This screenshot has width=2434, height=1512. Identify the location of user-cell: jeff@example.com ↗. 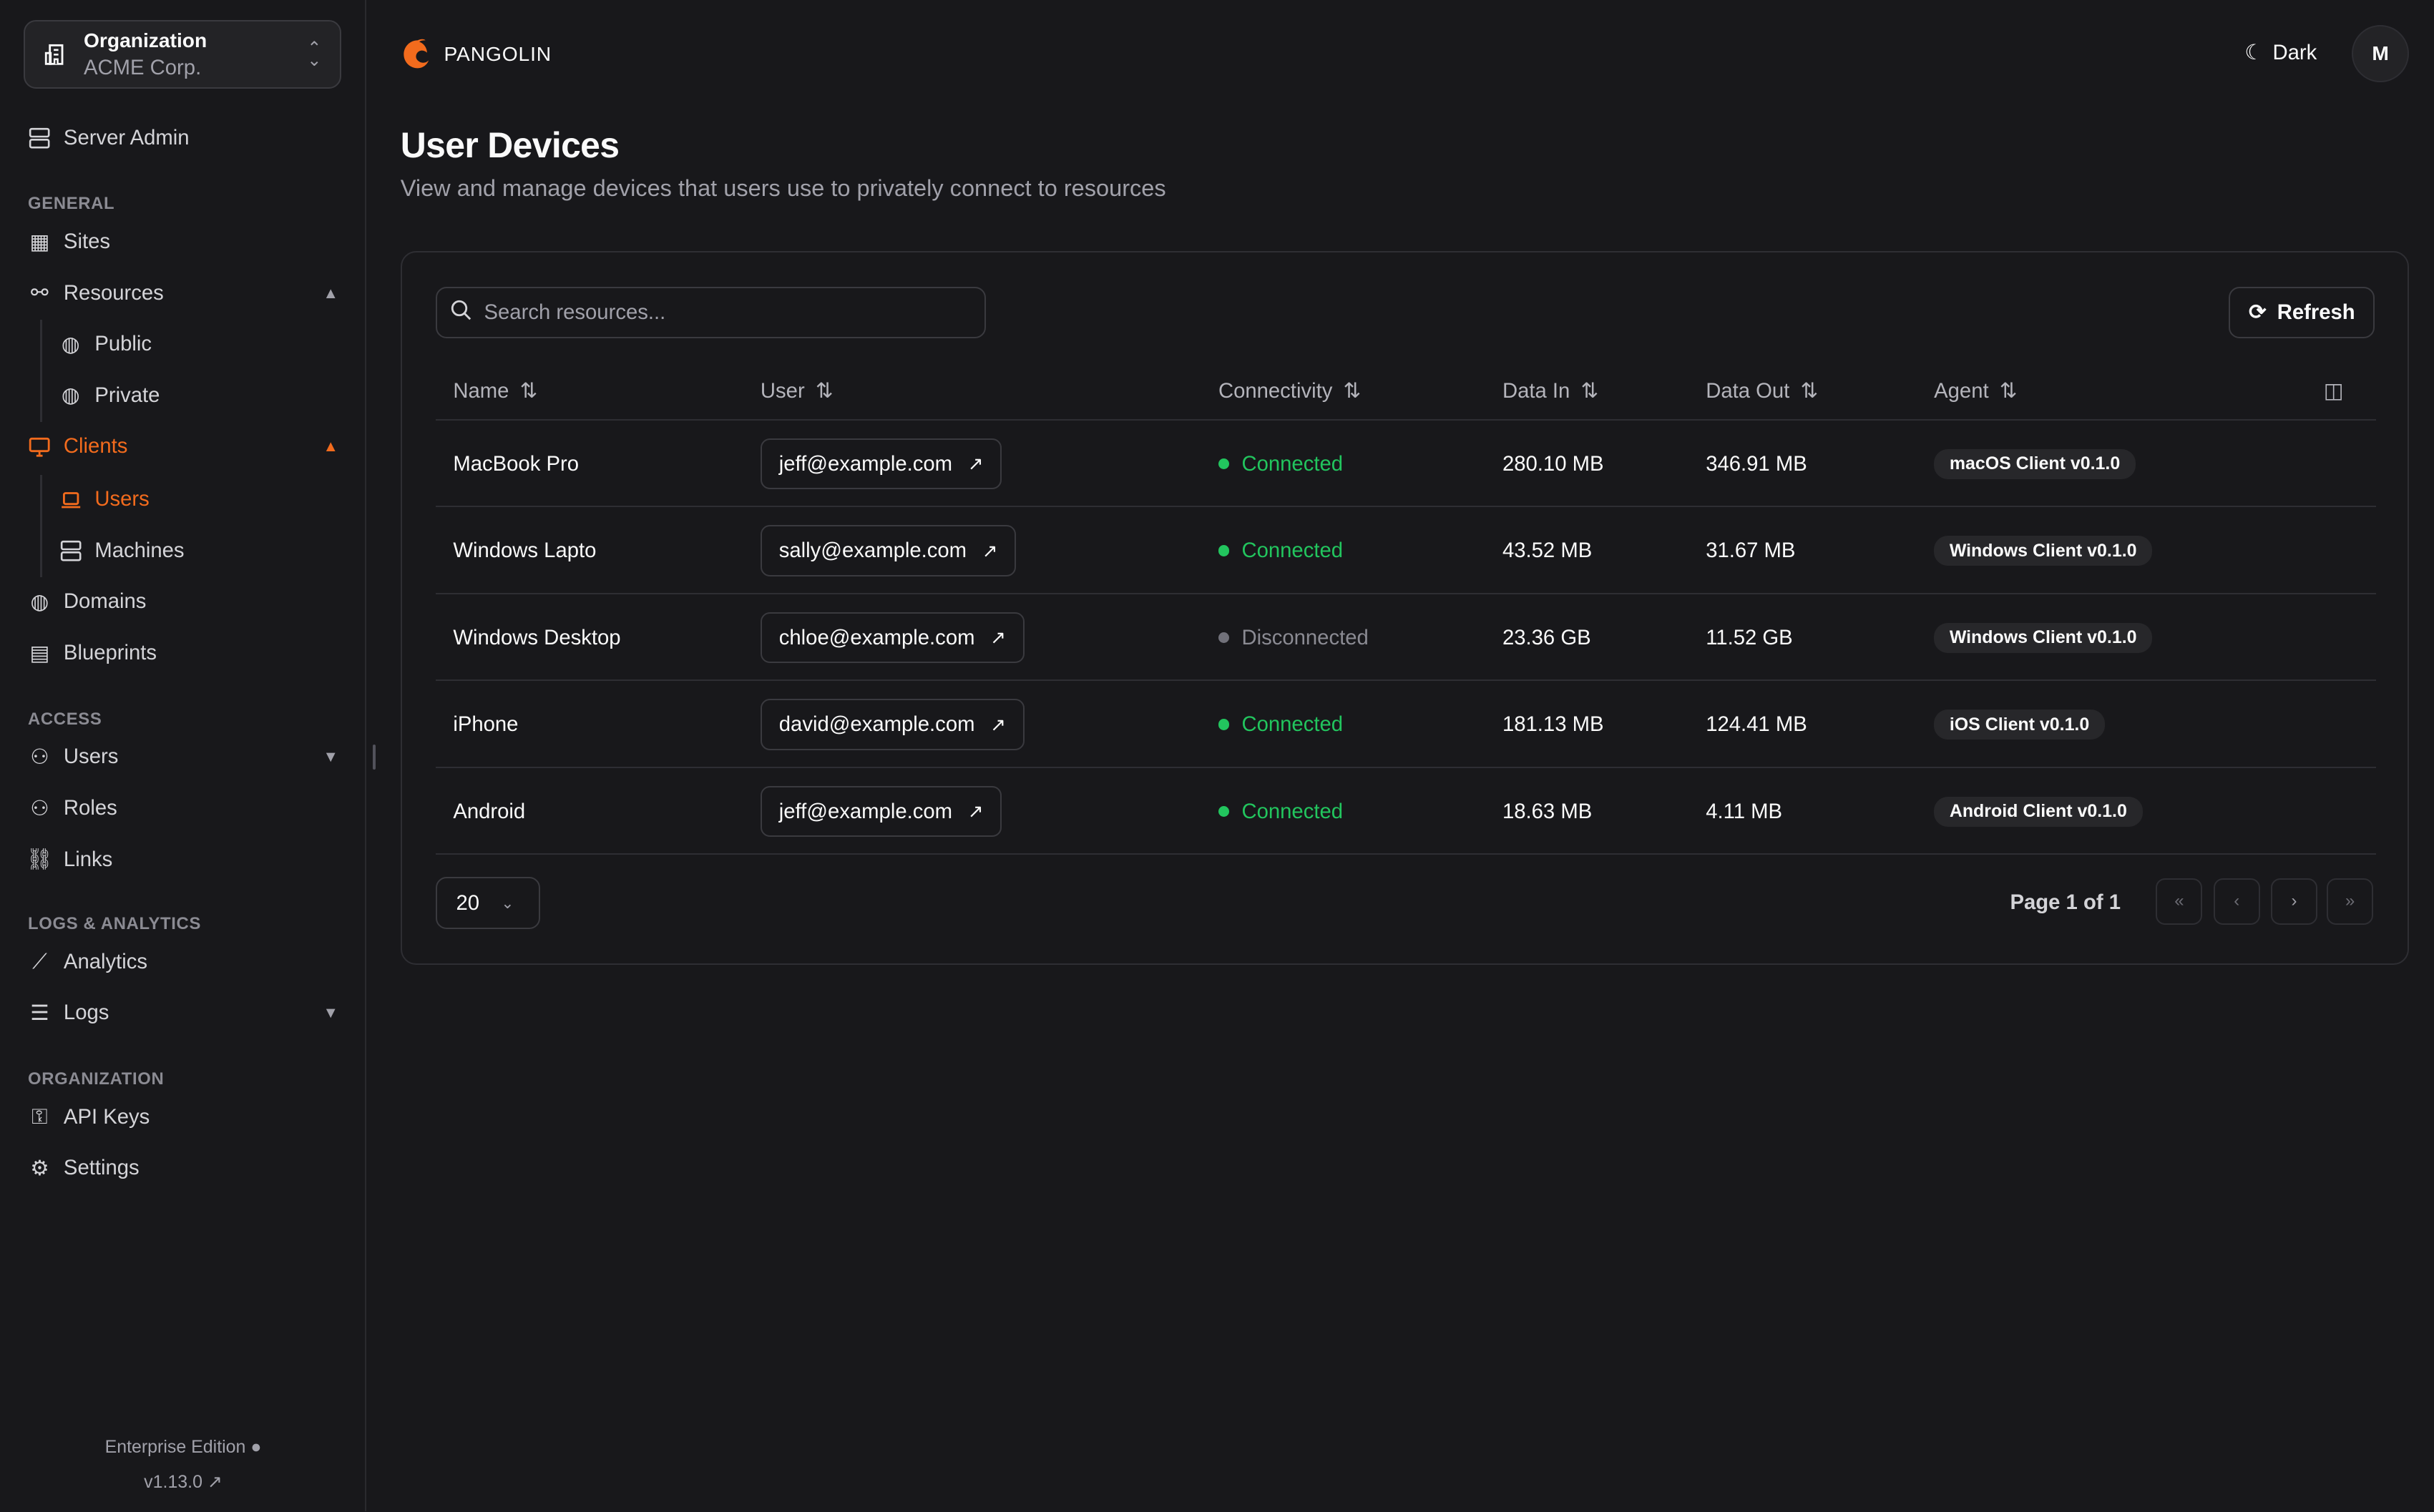
(881, 811).